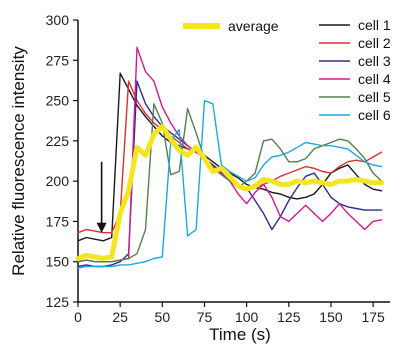 This screenshot has width=412, height=354. What do you see at coordinates (229, 313) in the screenshot?
I see `x-ticks: 0 25 50 75 100 125 150 175` at bounding box center [229, 313].